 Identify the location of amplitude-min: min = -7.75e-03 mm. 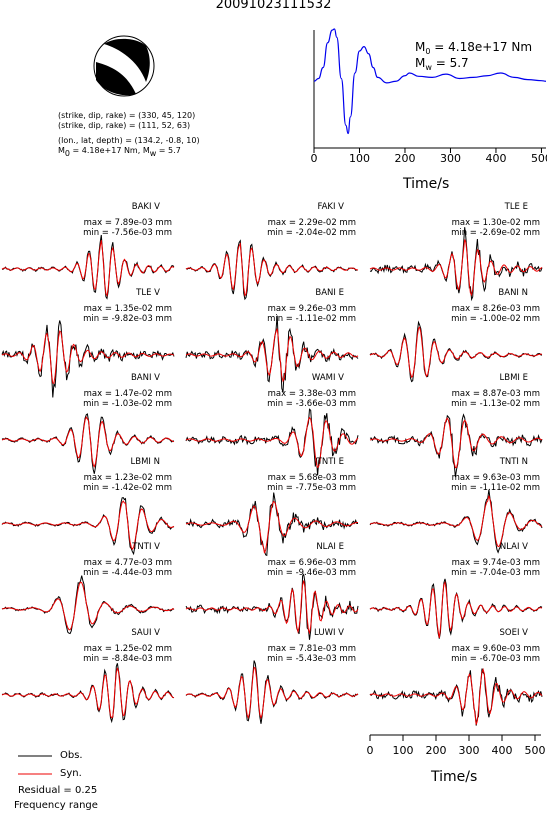
(311, 487).